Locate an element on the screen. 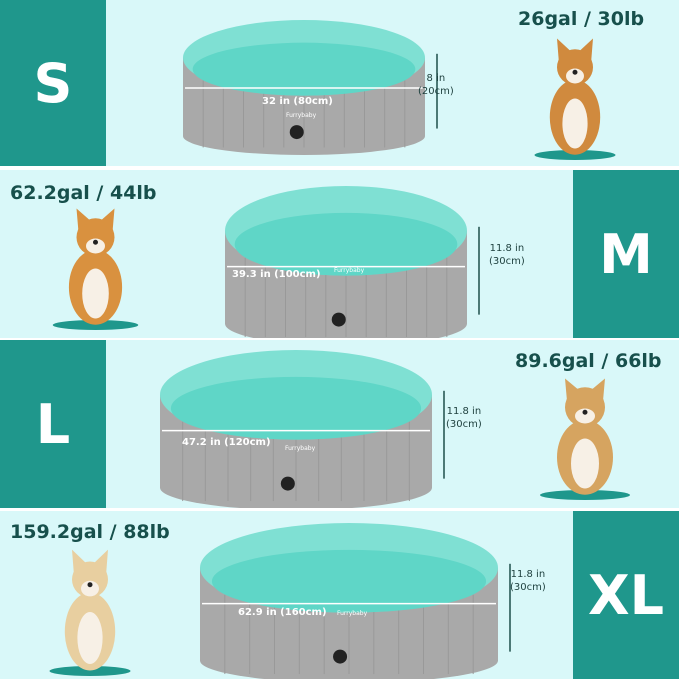 This screenshot has width=679, height=679. size-label-m: M is located at coordinates (626, 254).